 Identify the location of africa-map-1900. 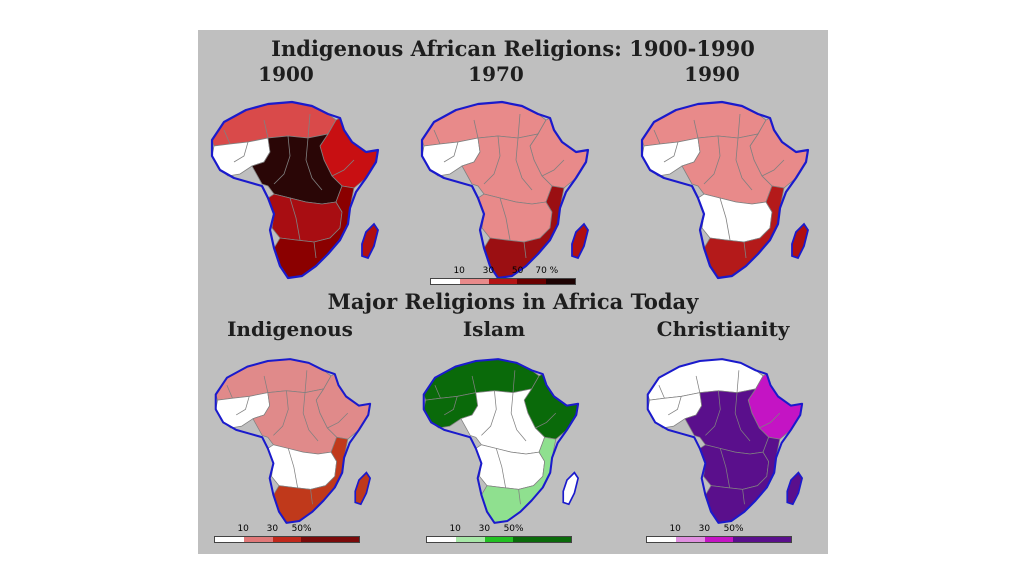
(295, 190).